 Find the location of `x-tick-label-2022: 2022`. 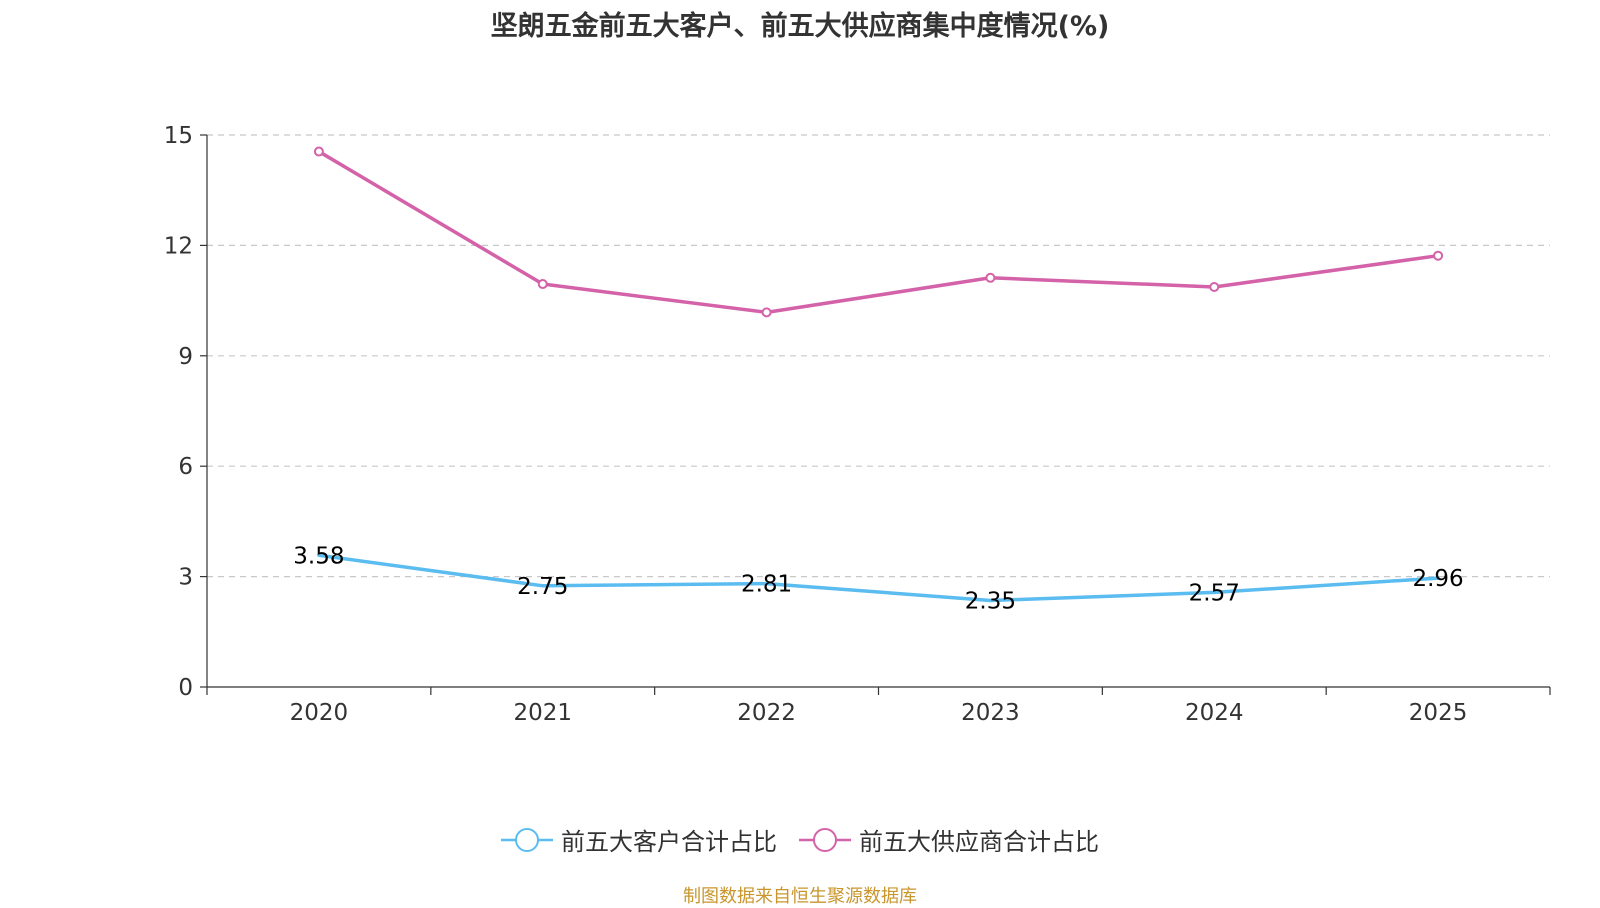

x-tick-label-2022: 2022 is located at coordinates (766, 713).